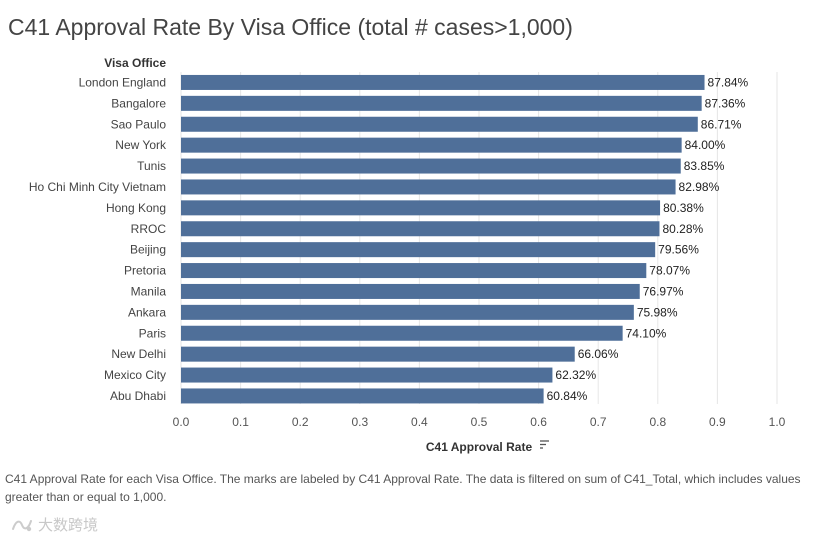  What do you see at coordinates (669, 271) in the screenshot?
I see `data-label: 78.07%` at bounding box center [669, 271].